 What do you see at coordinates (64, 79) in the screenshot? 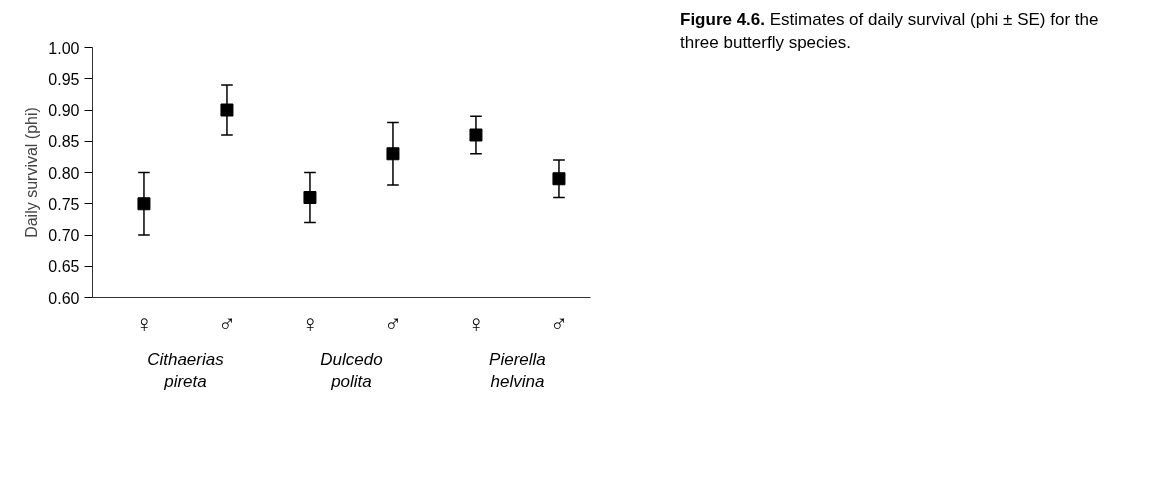
I see `y-tick-label: 0.95` at bounding box center [64, 79].